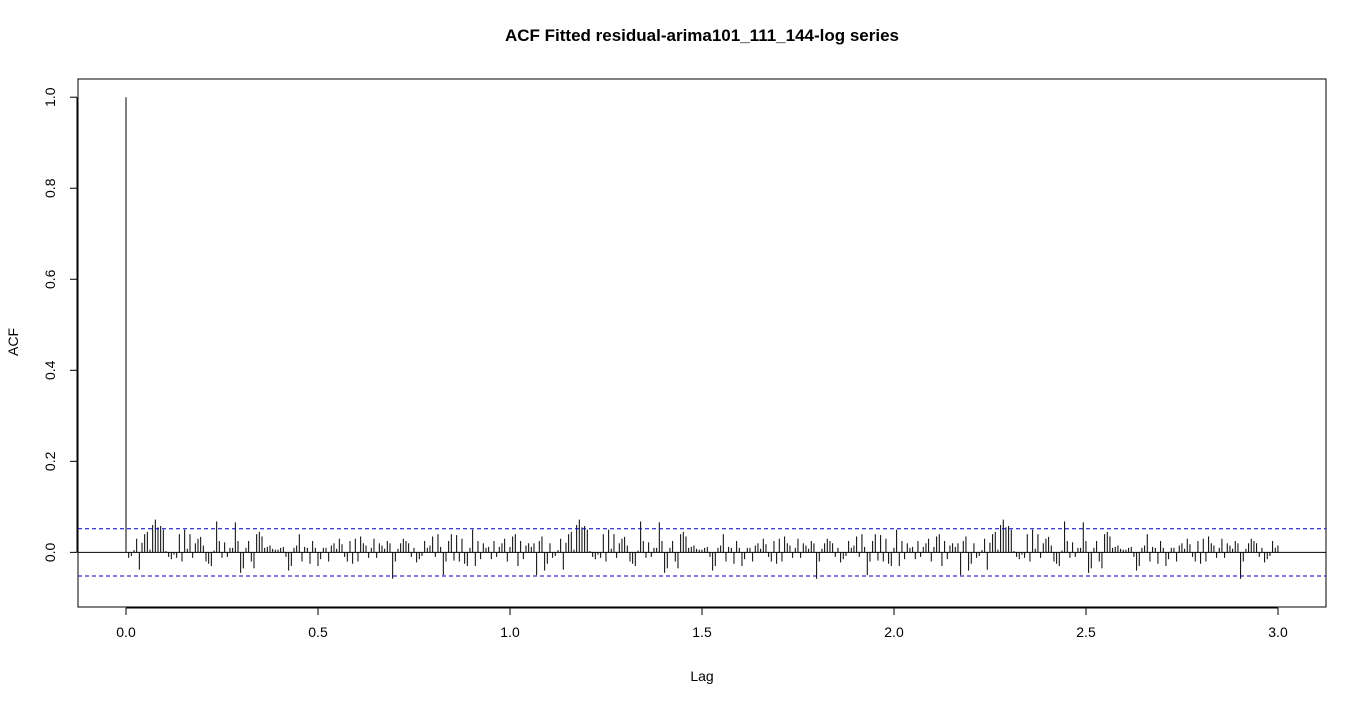 Image resolution: width=1366 pixels, height=705 pixels. Describe the element at coordinates (50, 370) in the screenshot. I see `y-tick-label: 0.4` at that location.